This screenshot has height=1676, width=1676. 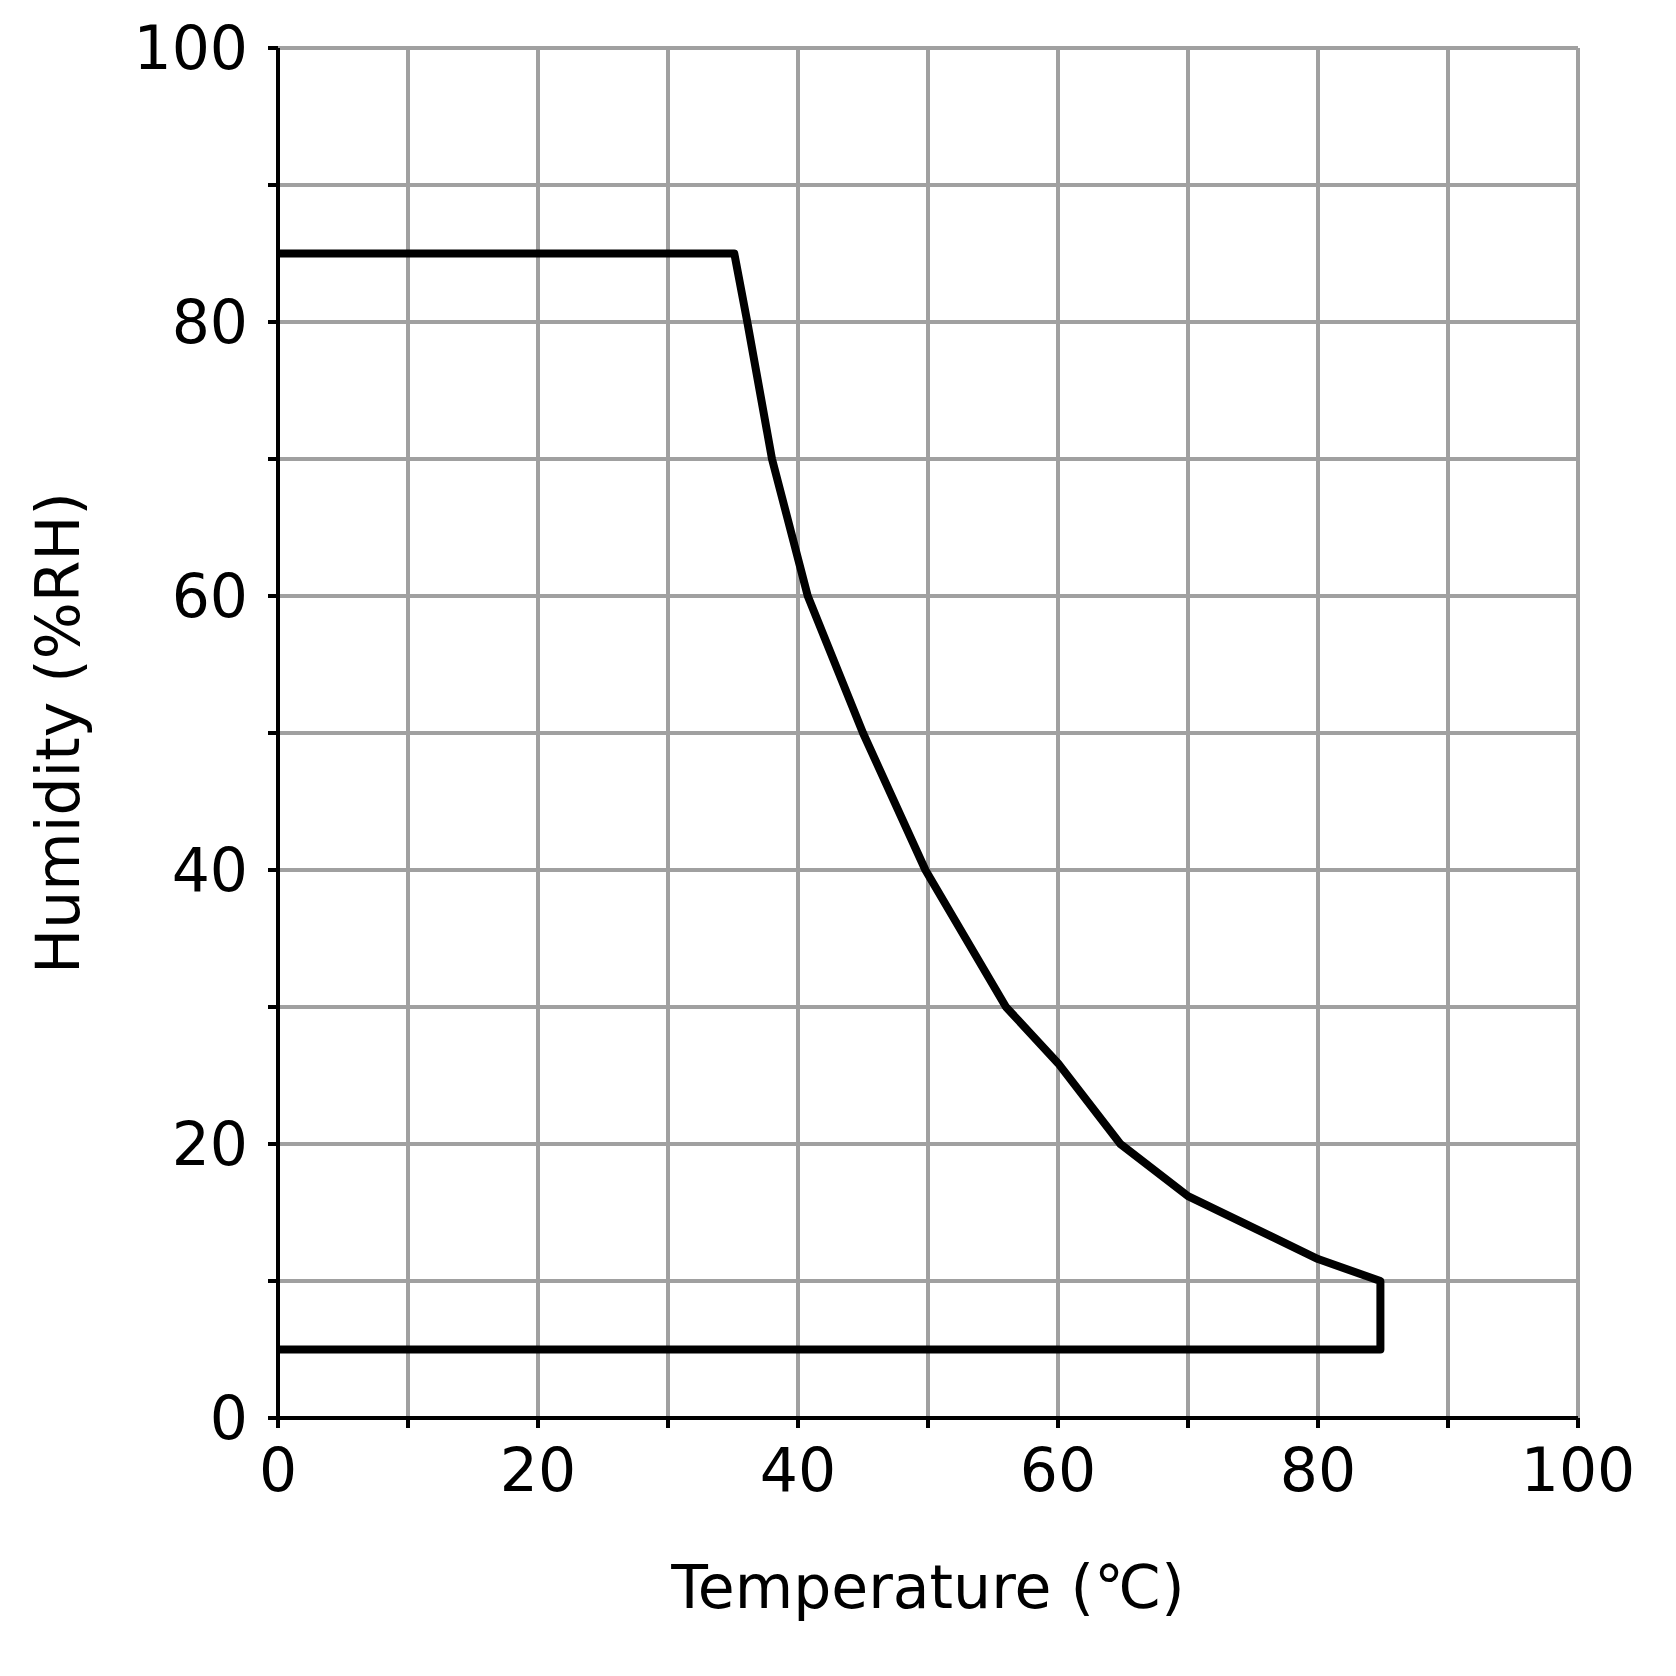 What do you see at coordinates (209, 322) in the screenshot?
I see `y-tick-label: 80` at bounding box center [209, 322].